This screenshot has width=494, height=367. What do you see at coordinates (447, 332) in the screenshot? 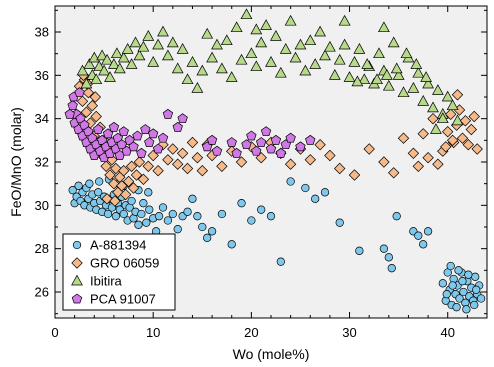
I see `x-tick-label: 40` at bounding box center [447, 332].